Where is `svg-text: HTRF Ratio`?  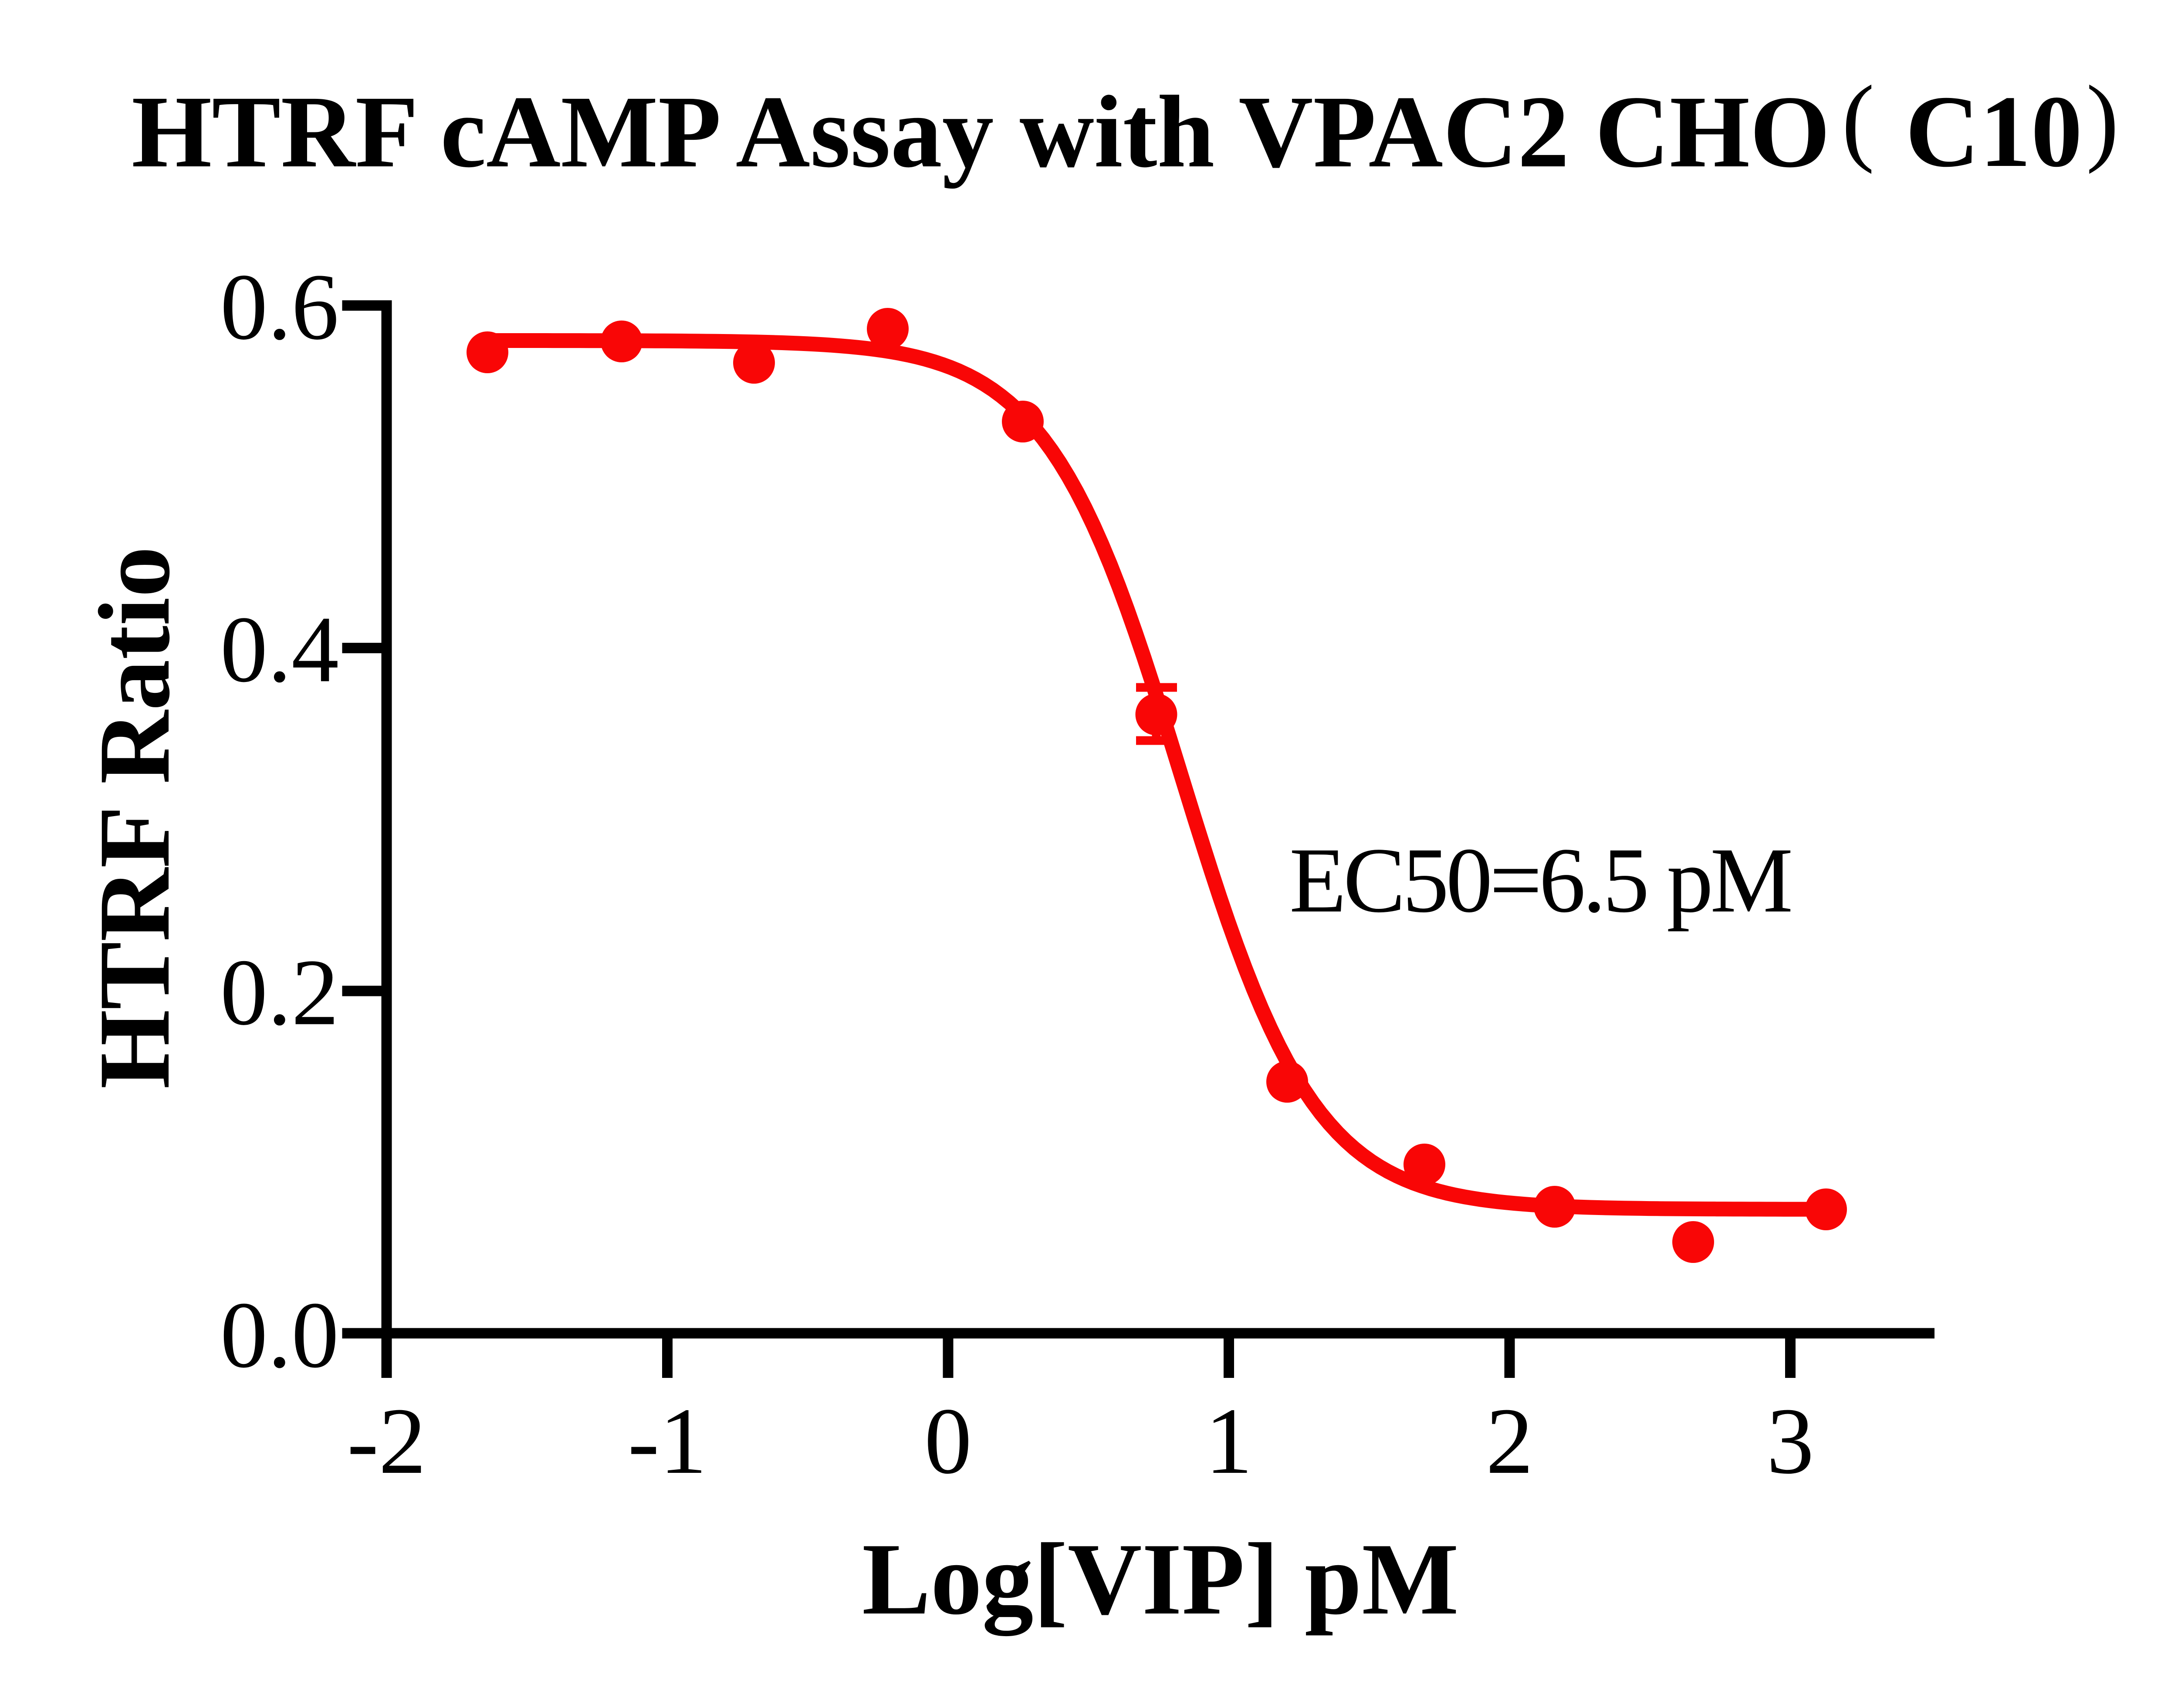 svg-text: HTRF Ratio is located at coordinates (134, 818).